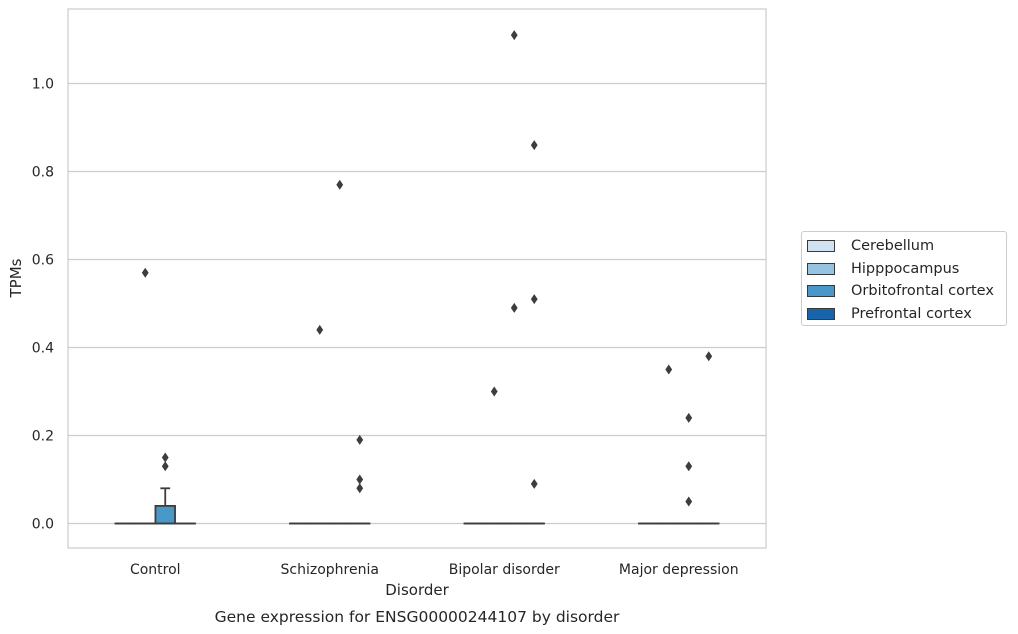 This screenshot has height=634, width=1018. I want to click on y-tick-labels: 0.0 0.2 0.4 0.6 0.8 1.0, so click(43, 305).